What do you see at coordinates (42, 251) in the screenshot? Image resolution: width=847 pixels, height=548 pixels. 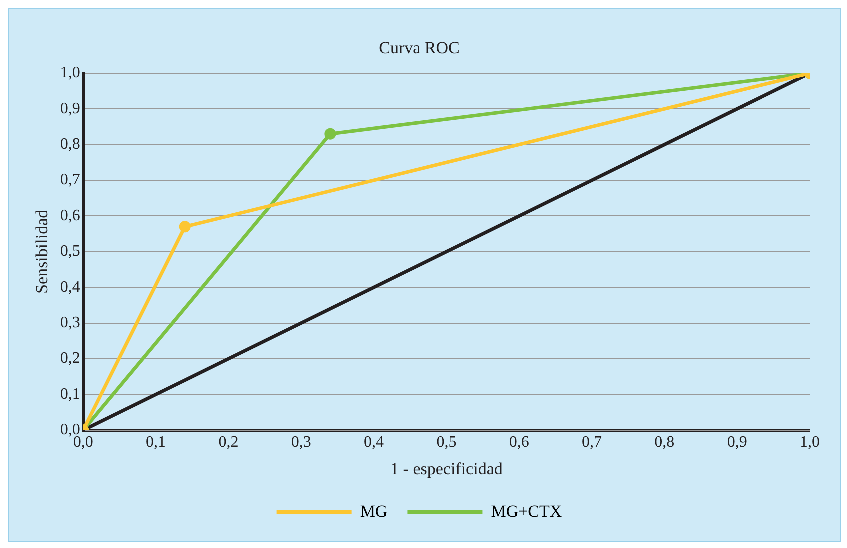 I see `y-axis-title: Sensibilidad` at bounding box center [42, 251].